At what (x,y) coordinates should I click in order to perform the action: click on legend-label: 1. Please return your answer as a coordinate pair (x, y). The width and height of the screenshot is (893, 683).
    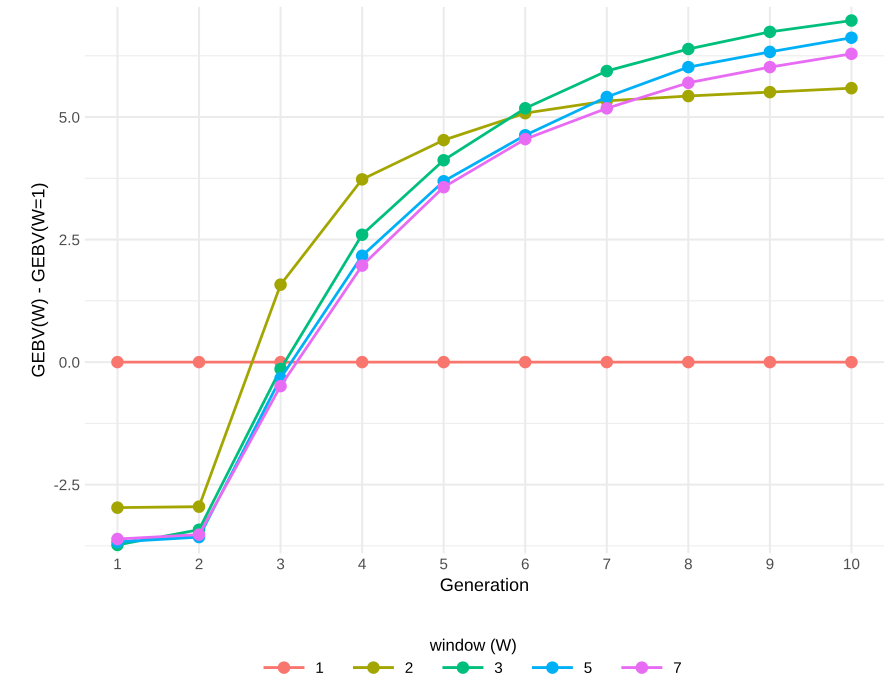
    Looking at the image, I should click on (320, 667).